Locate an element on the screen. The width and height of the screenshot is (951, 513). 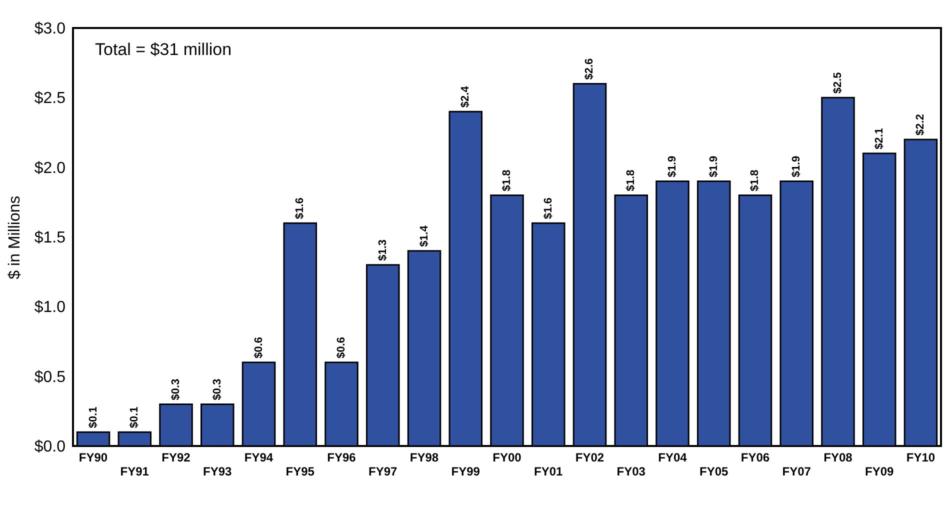
x-tick-label: FY92 is located at coordinates (176, 457).